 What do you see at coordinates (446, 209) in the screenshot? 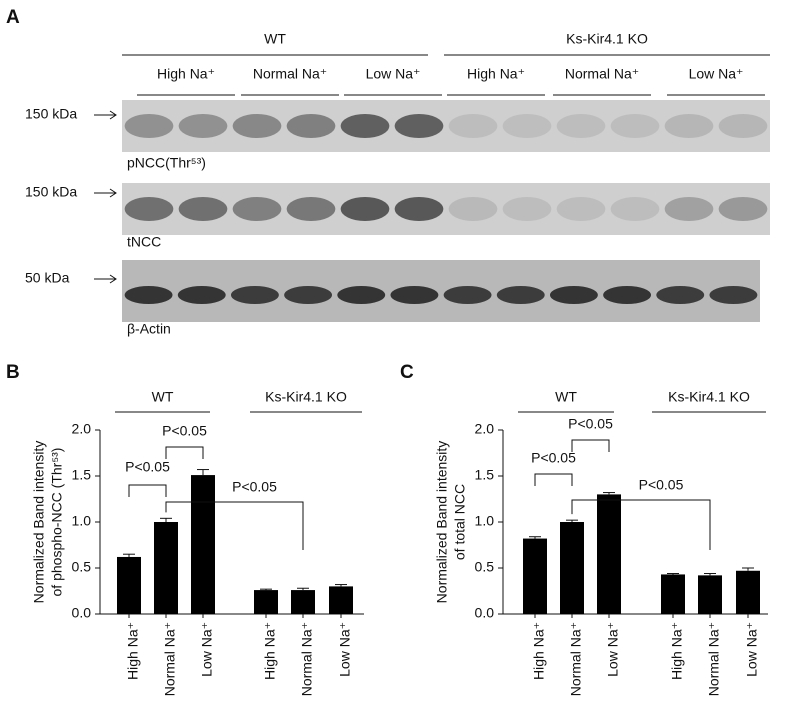
I see `blot` at bounding box center [446, 209].